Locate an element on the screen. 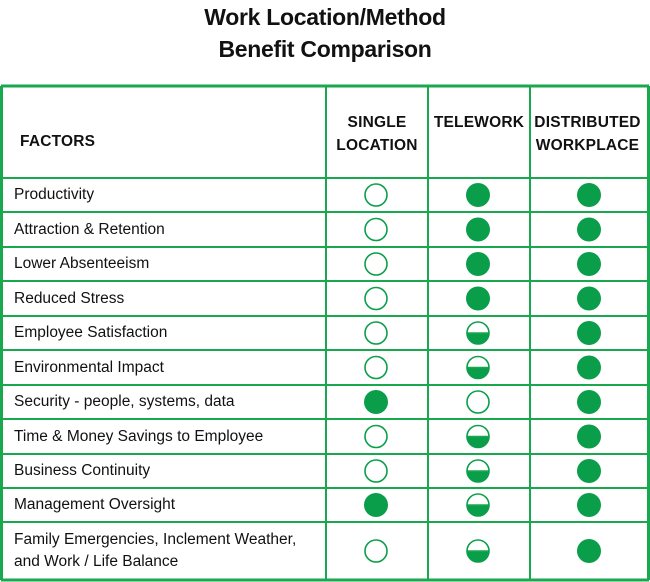 Image resolution: width=650 pixels, height=582 pixels. header-single-location: SINGLE LOCATION is located at coordinates (377, 134).